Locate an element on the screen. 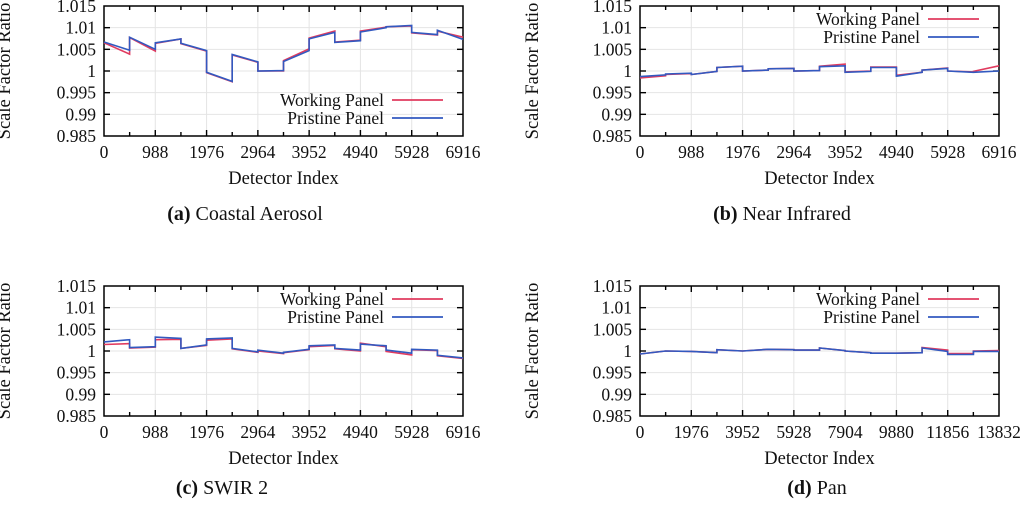  caption-b: (b) Near Infrared is located at coordinates (782, 214).